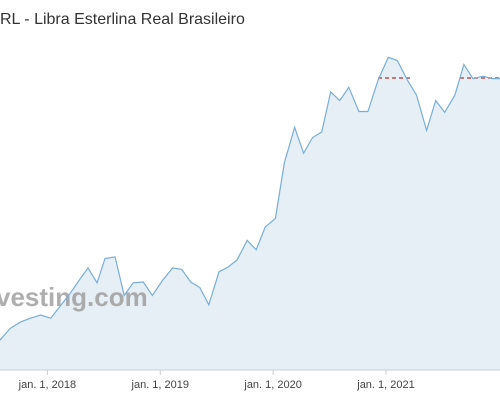 The image size is (500, 409). I want to click on x-tick-label: jan. 1, 2020, so click(272, 385).